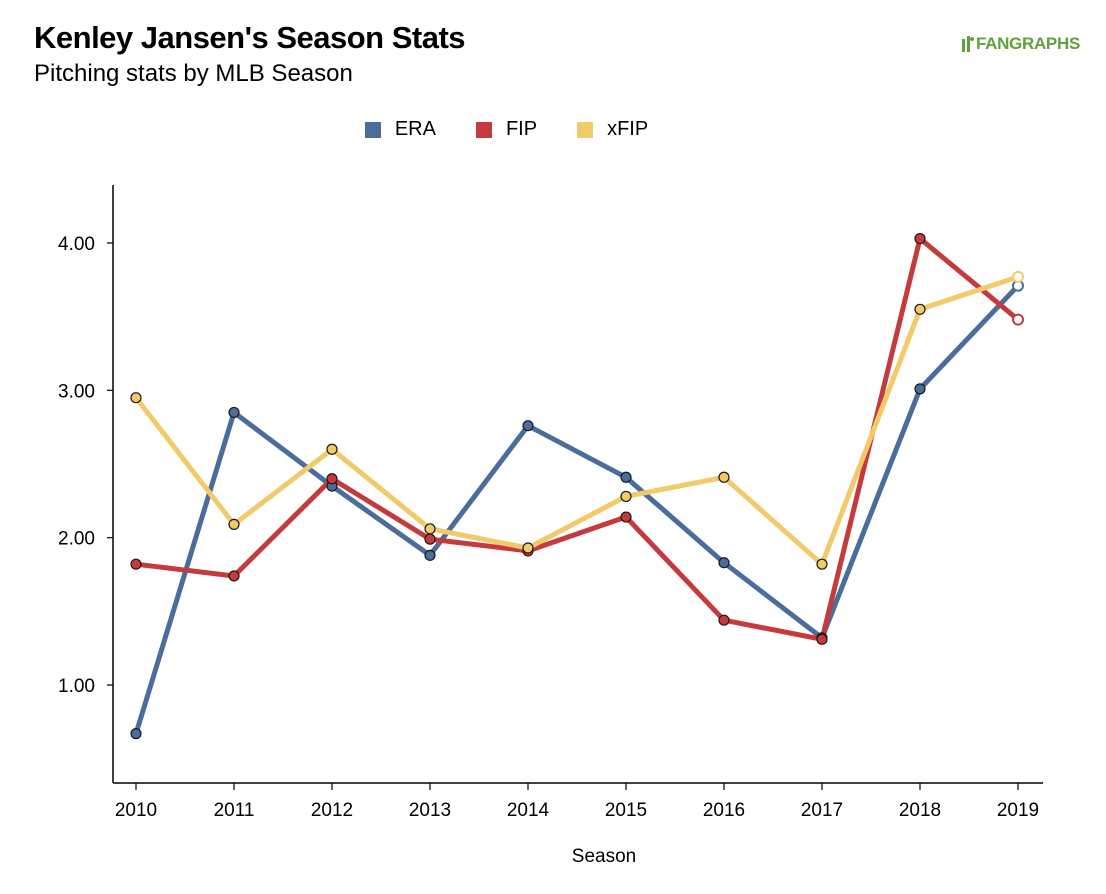 This screenshot has width=1106, height=894. Describe the element at coordinates (136, 810) in the screenshot. I see `x-tick-label: 2010` at that location.